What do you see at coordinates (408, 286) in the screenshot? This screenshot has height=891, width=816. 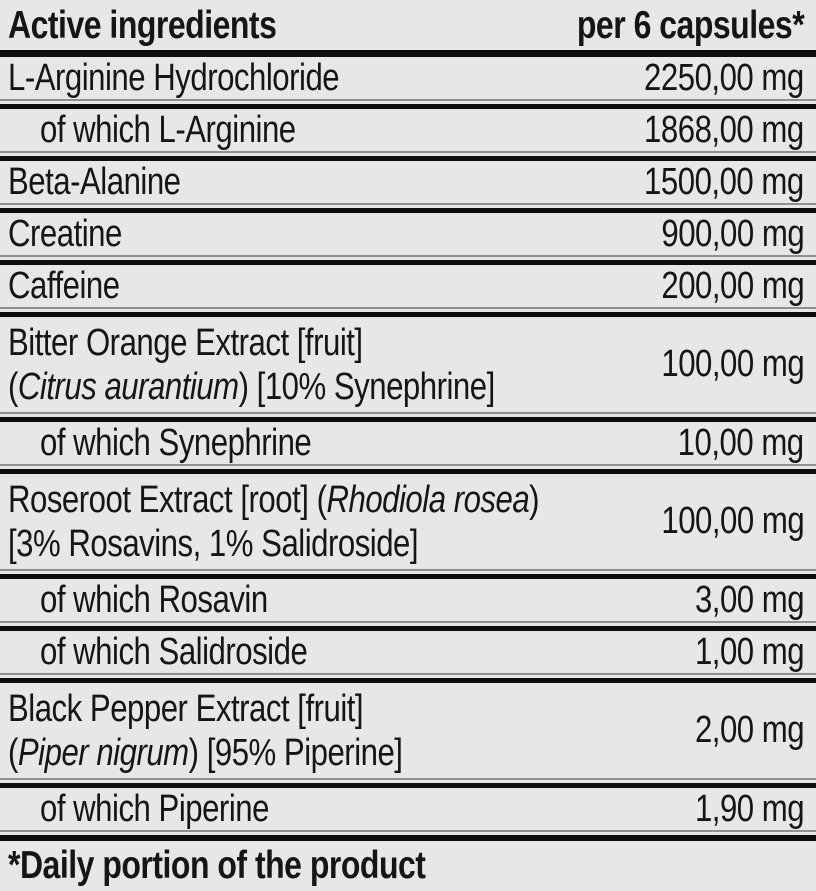 I see `table-row: Caffeine 200,00 mg` at bounding box center [408, 286].